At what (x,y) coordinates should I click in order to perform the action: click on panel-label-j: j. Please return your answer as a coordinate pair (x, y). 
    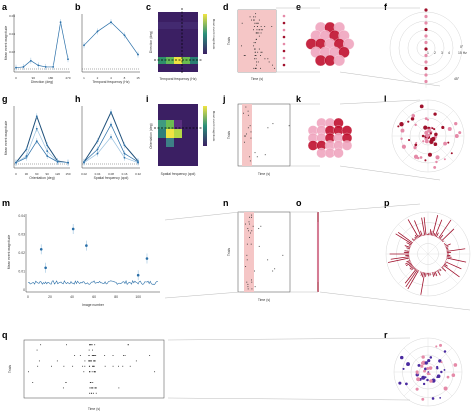
    Looking at the image, I should click on (224, 99).